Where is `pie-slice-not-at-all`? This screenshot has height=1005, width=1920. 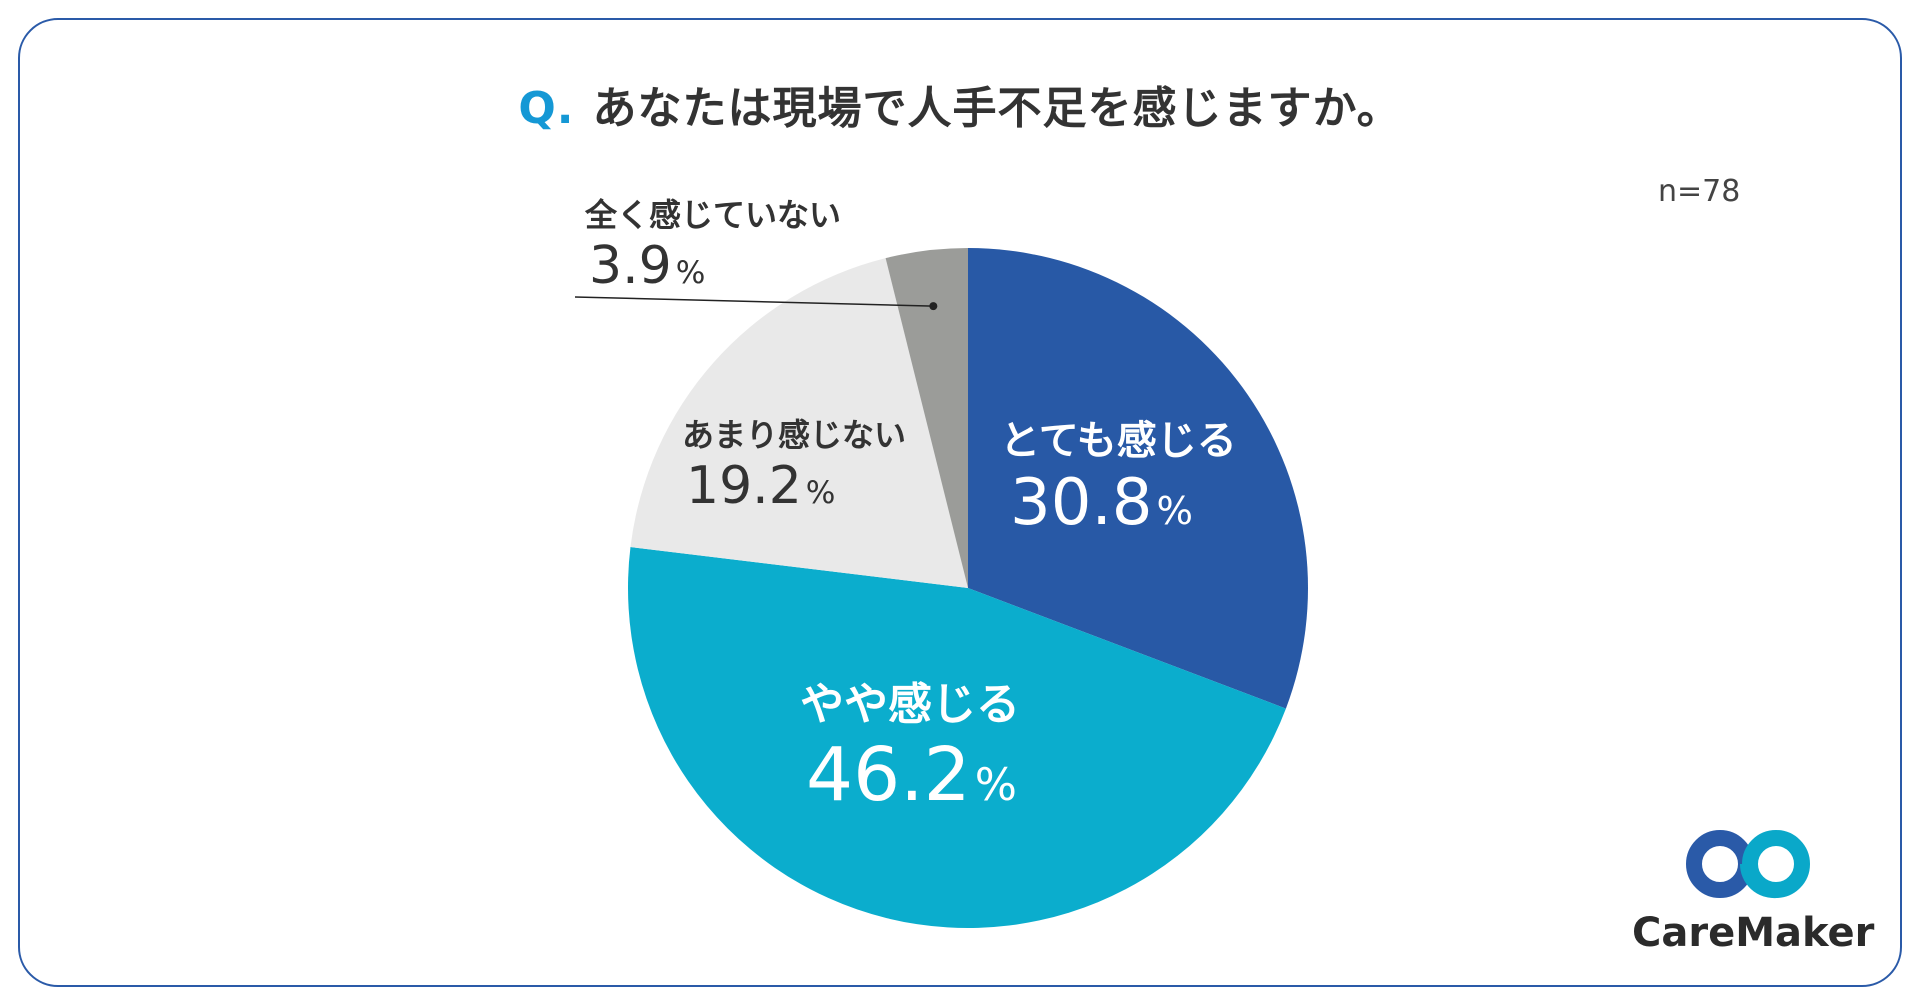 pie-slice-not-at-all is located at coordinates (926, 418).